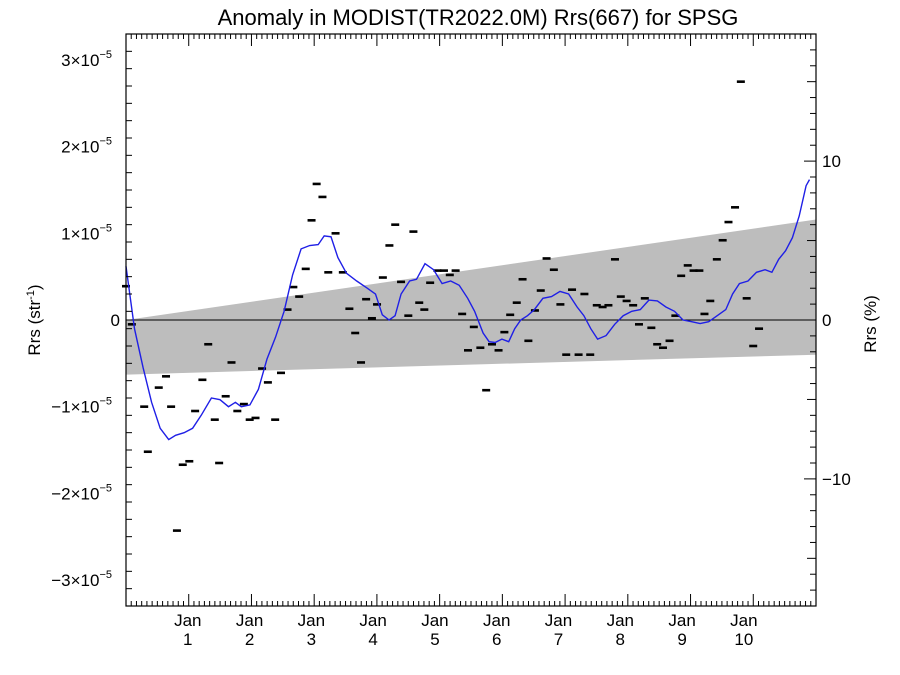  What do you see at coordinates (496, 639) in the screenshot?
I see `x-tick-label-bottom: 6` at bounding box center [496, 639].